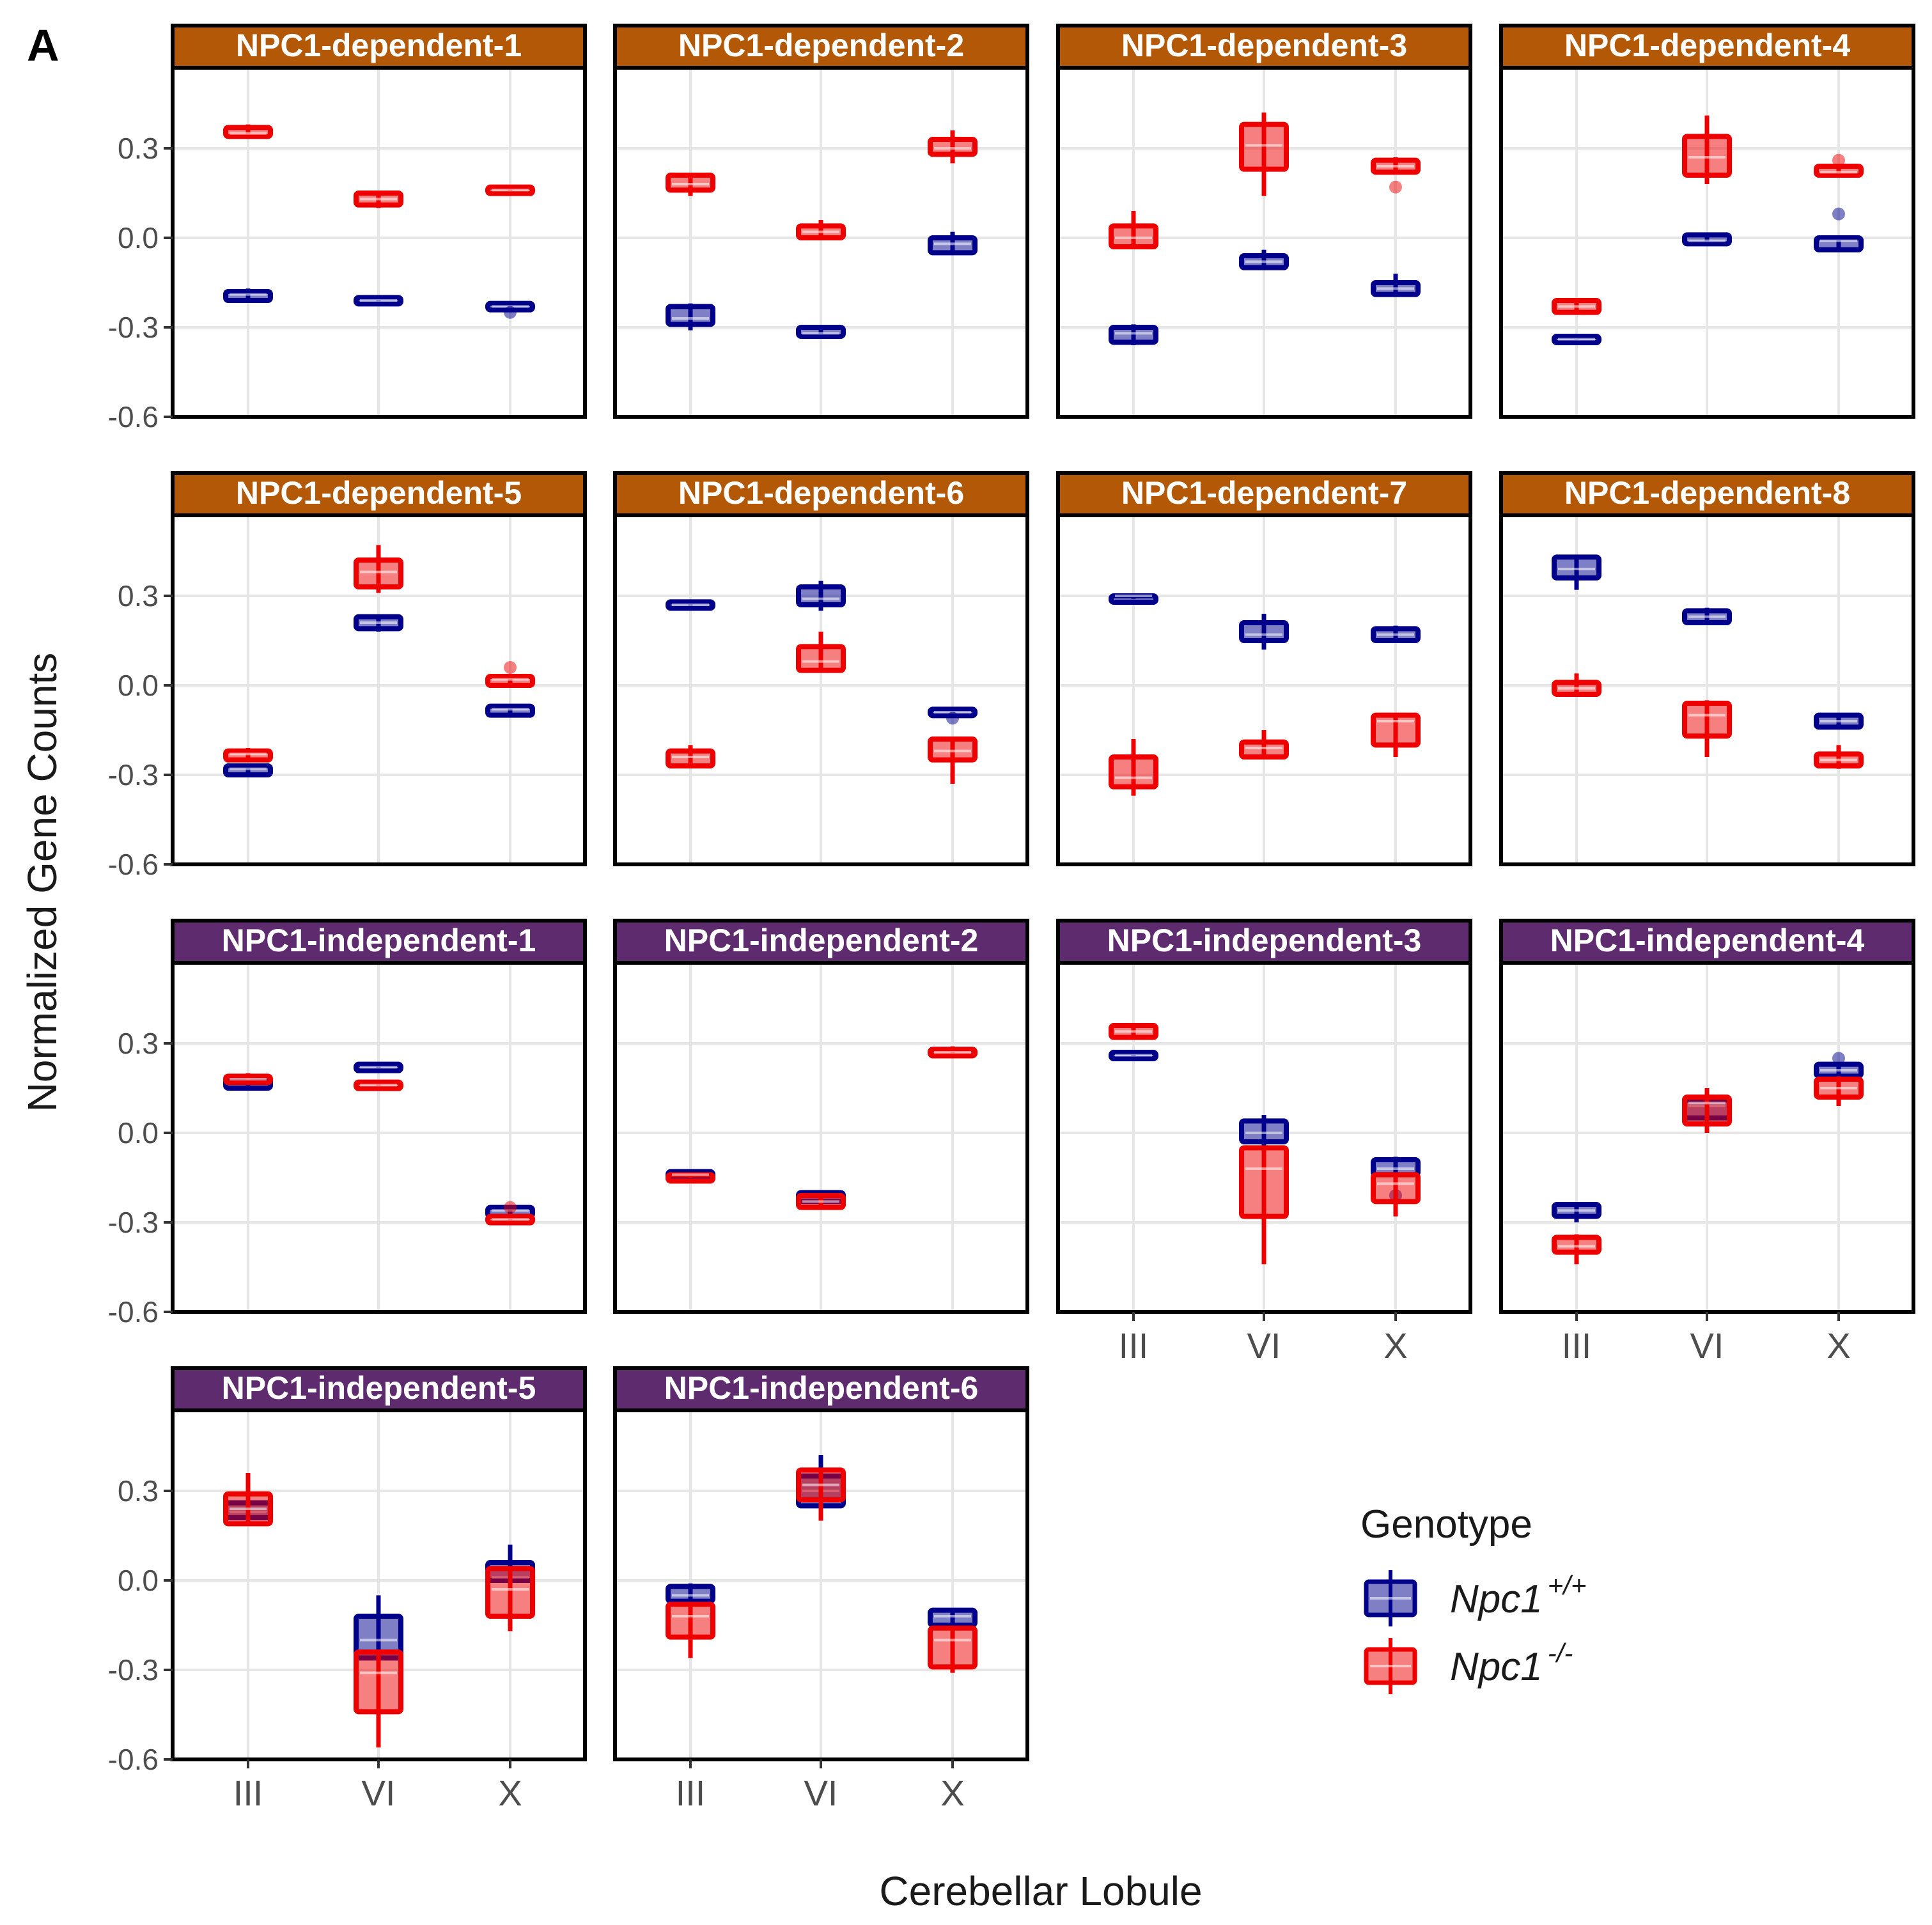 This screenshot has height=1925, width=1932. What do you see at coordinates (1496, 1599) in the screenshot?
I see `legend-label-base: Npc1` at bounding box center [1496, 1599].